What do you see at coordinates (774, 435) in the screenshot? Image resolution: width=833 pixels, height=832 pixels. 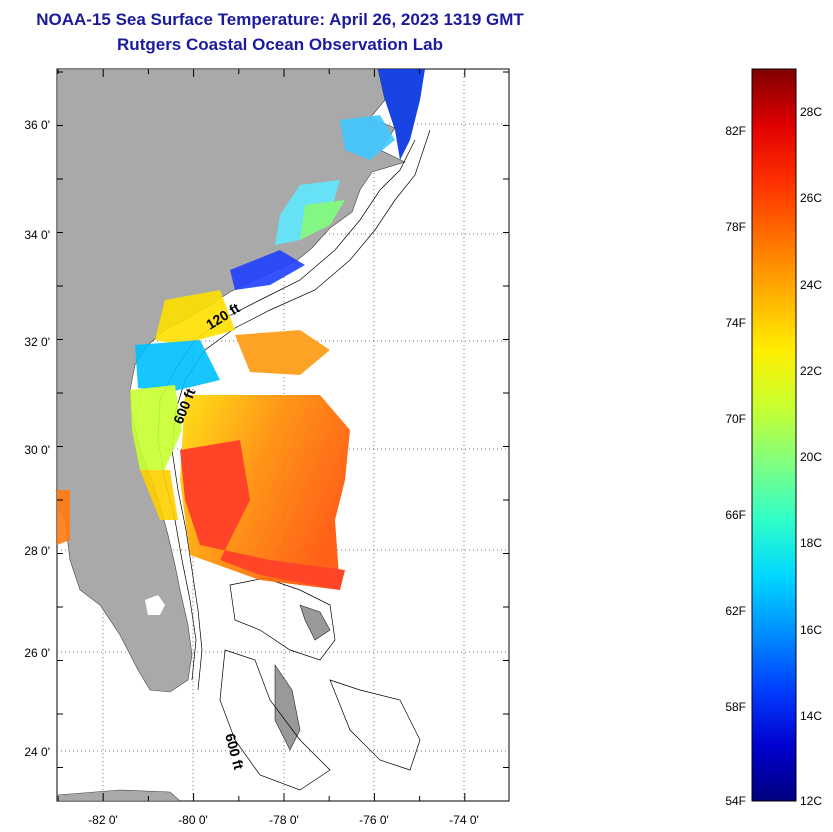 I see `colorbar-gradient` at bounding box center [774, 435].